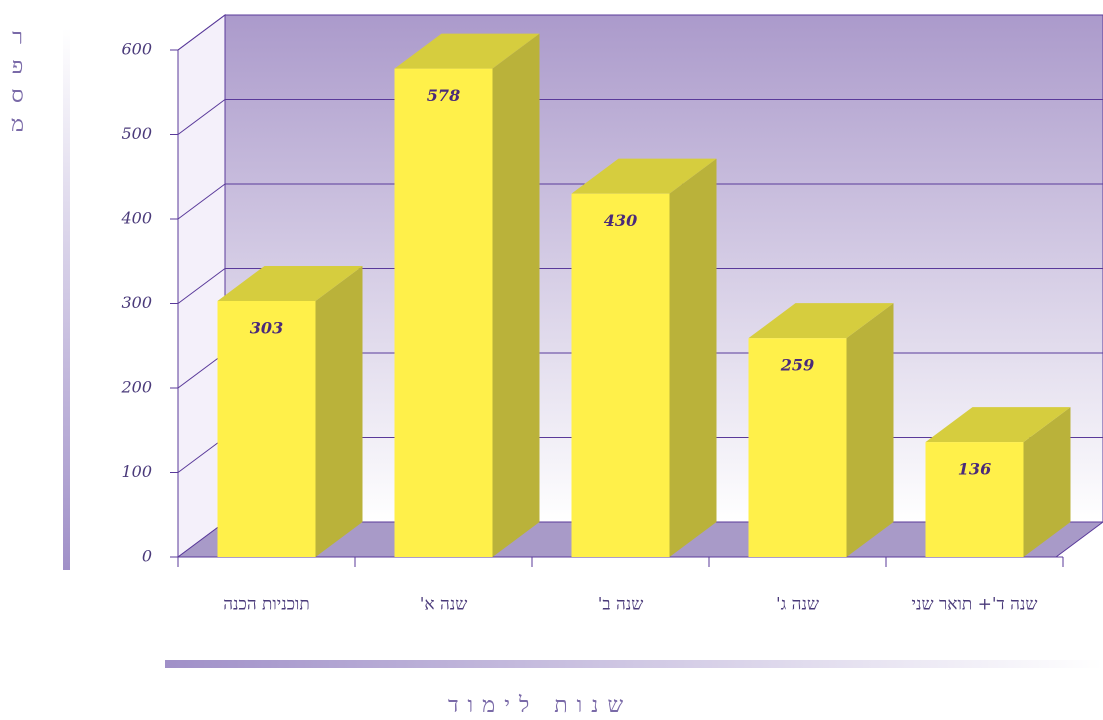 This screenshot has height=720, width=1103. Describe the element at coordinates (266, 605) in the screenshot. I see `x-tick-label: תוכניות הכנה` at that location.